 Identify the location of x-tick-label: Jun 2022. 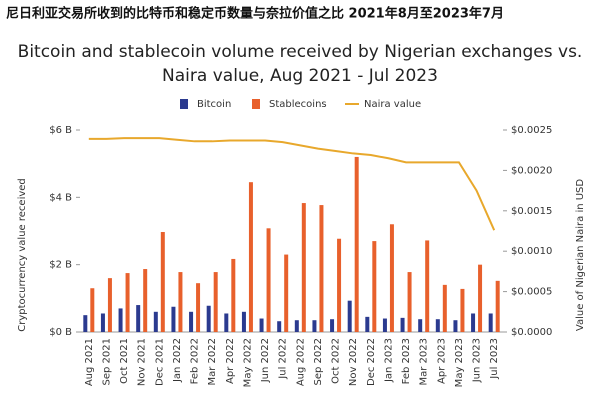
(265, 360).